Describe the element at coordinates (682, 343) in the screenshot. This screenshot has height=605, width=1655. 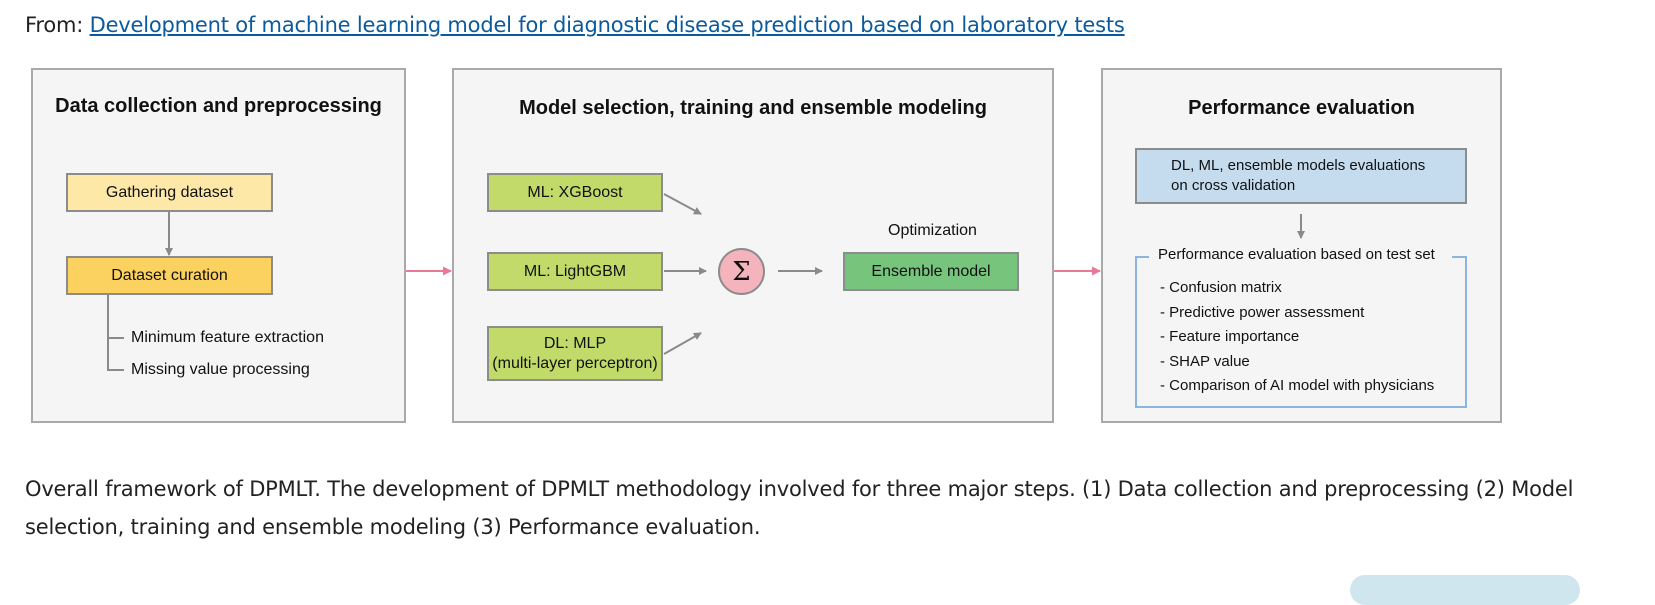
I see `arrow-mlp-to-sigma` at that location.